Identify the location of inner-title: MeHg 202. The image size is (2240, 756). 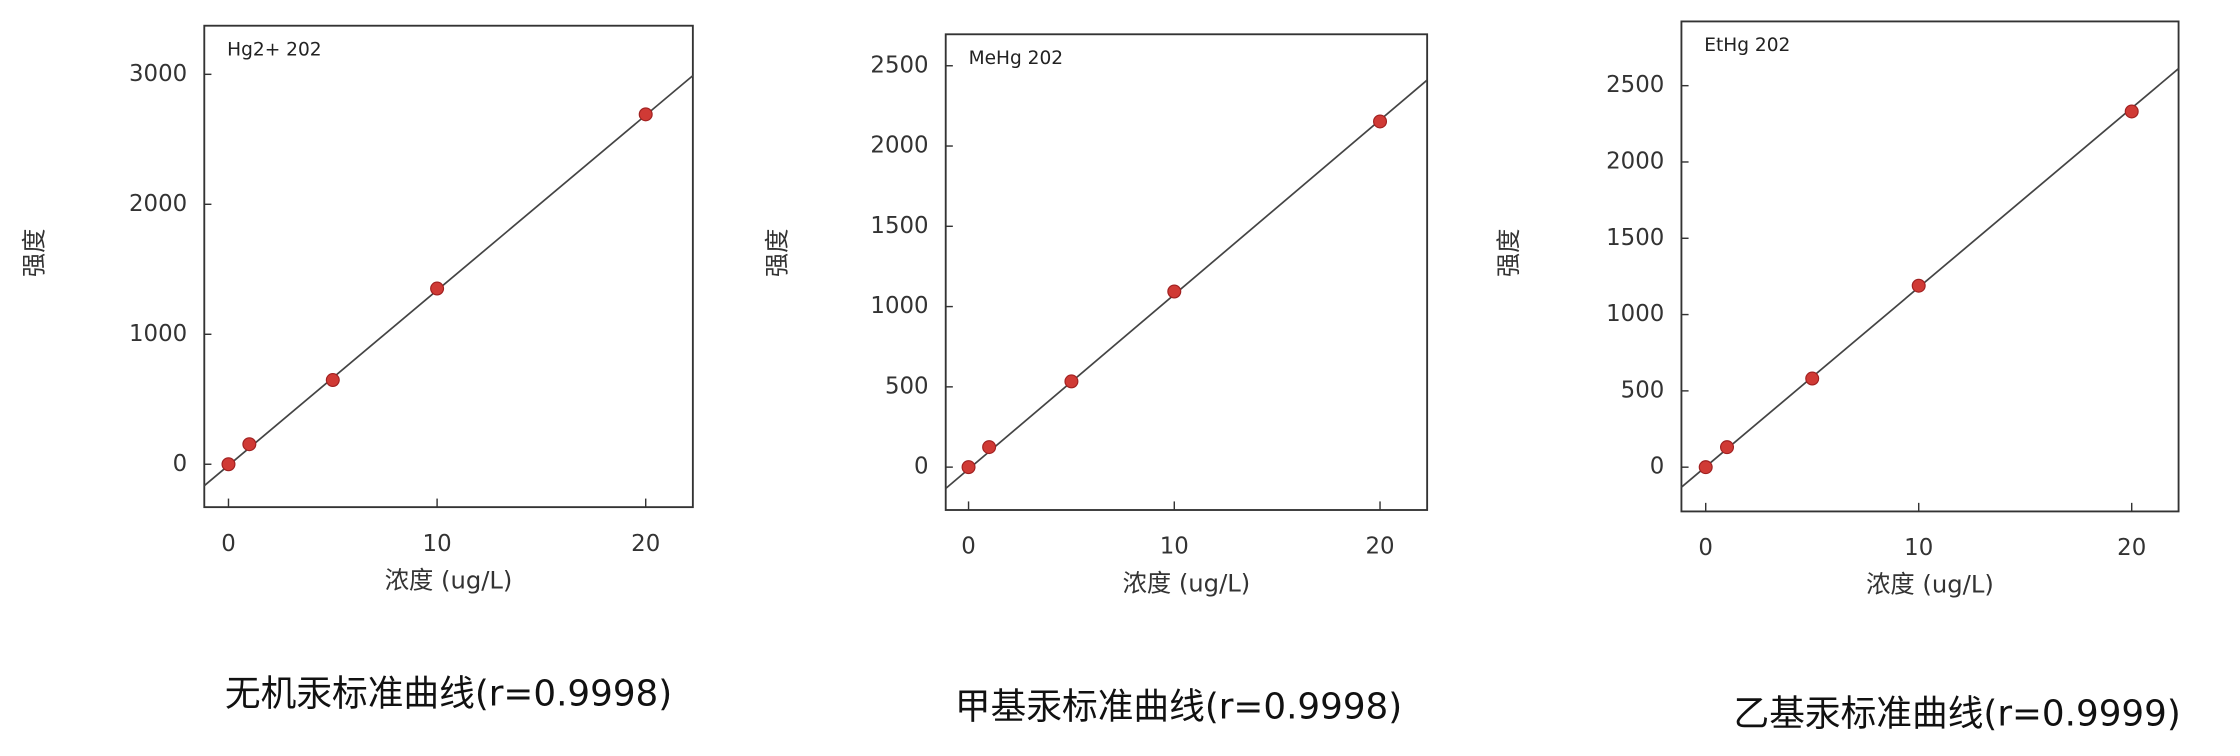
(1016, 58).